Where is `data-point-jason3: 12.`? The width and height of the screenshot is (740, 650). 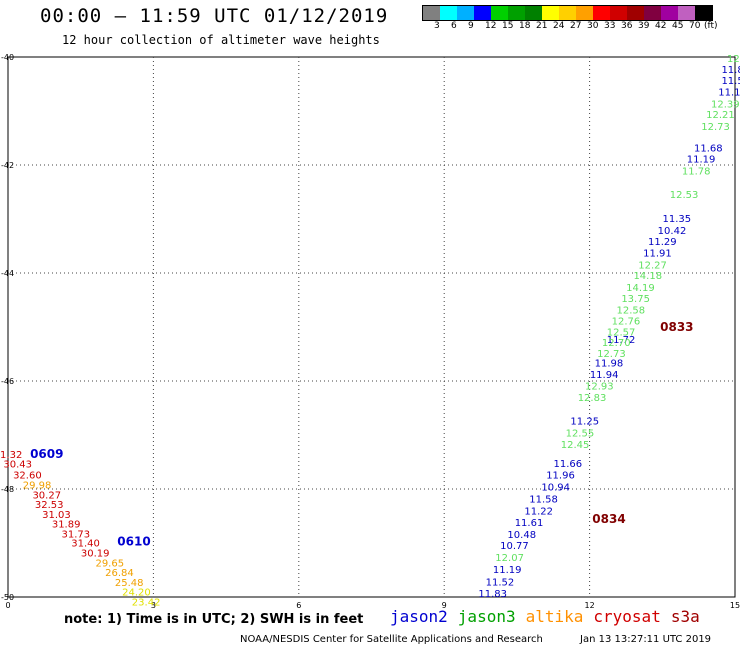
data-point-jason3: 12. is located at coordinates (733, 59).